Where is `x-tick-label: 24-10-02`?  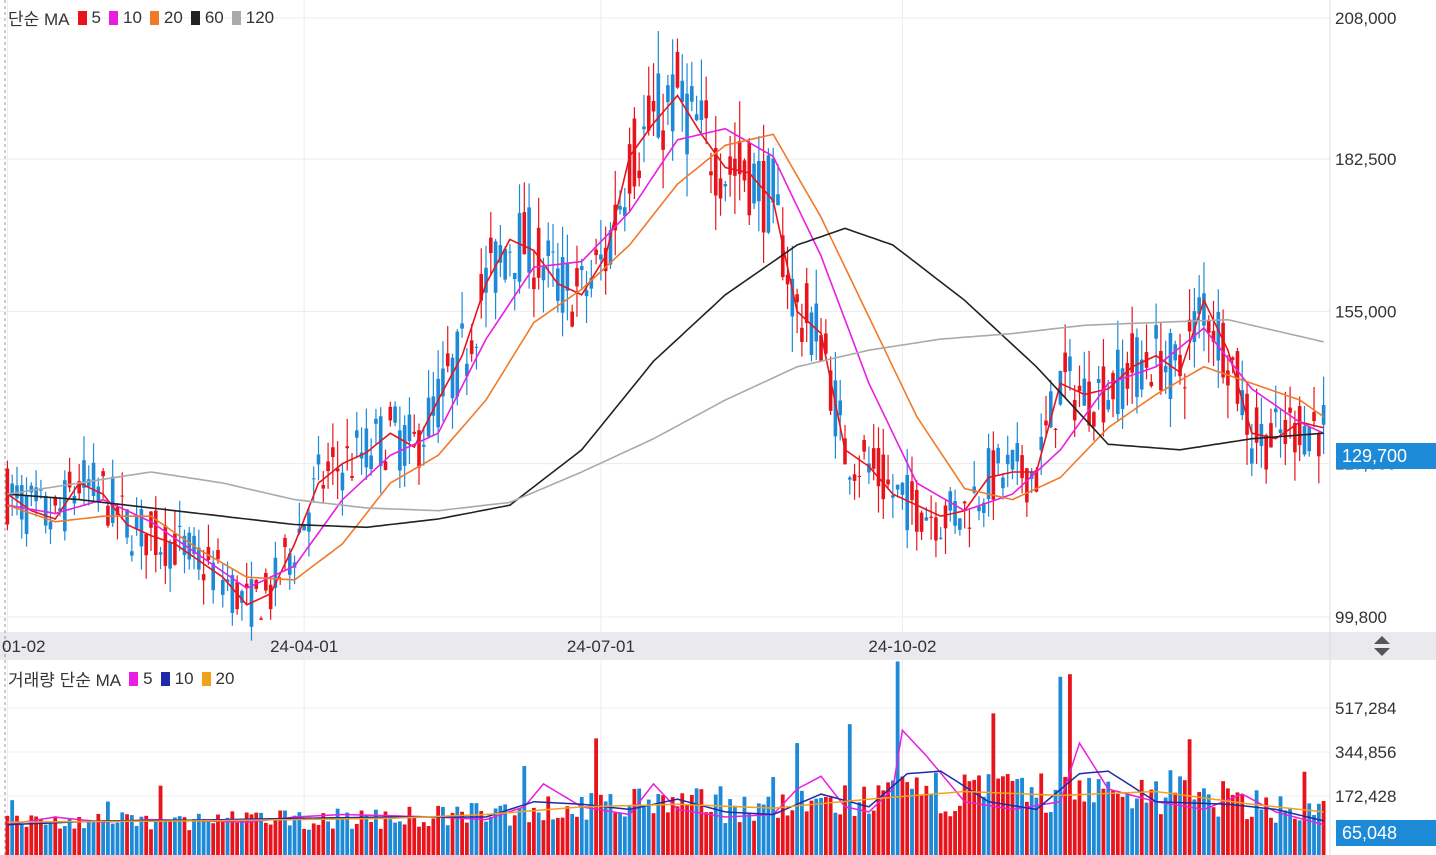 x-tick-label: 24-10-02 is located at coordinates (902, 646).